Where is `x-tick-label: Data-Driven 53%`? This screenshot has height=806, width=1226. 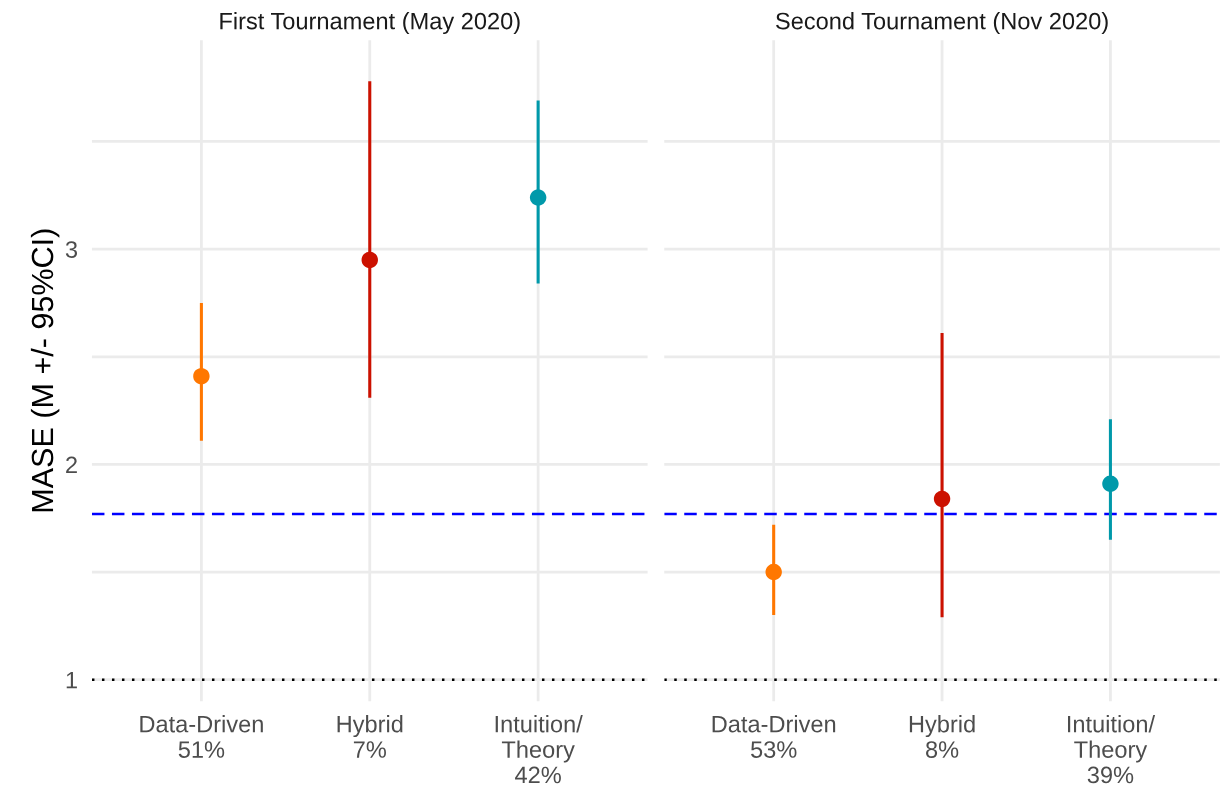 x-tick-label: Data-Driven 53% is located at coordinates (774, 736).